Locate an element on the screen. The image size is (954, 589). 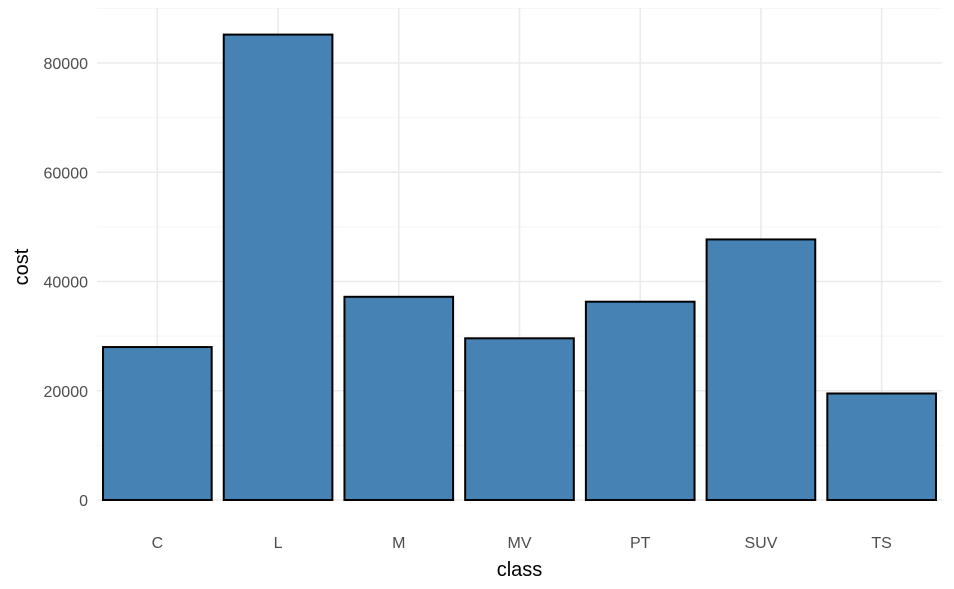
bar-mv is located at coordinates (519, 419).